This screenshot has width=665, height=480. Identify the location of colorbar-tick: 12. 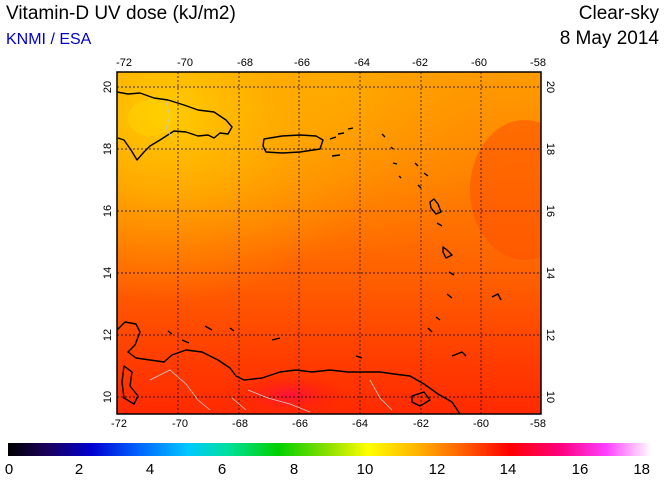
(437, 469).